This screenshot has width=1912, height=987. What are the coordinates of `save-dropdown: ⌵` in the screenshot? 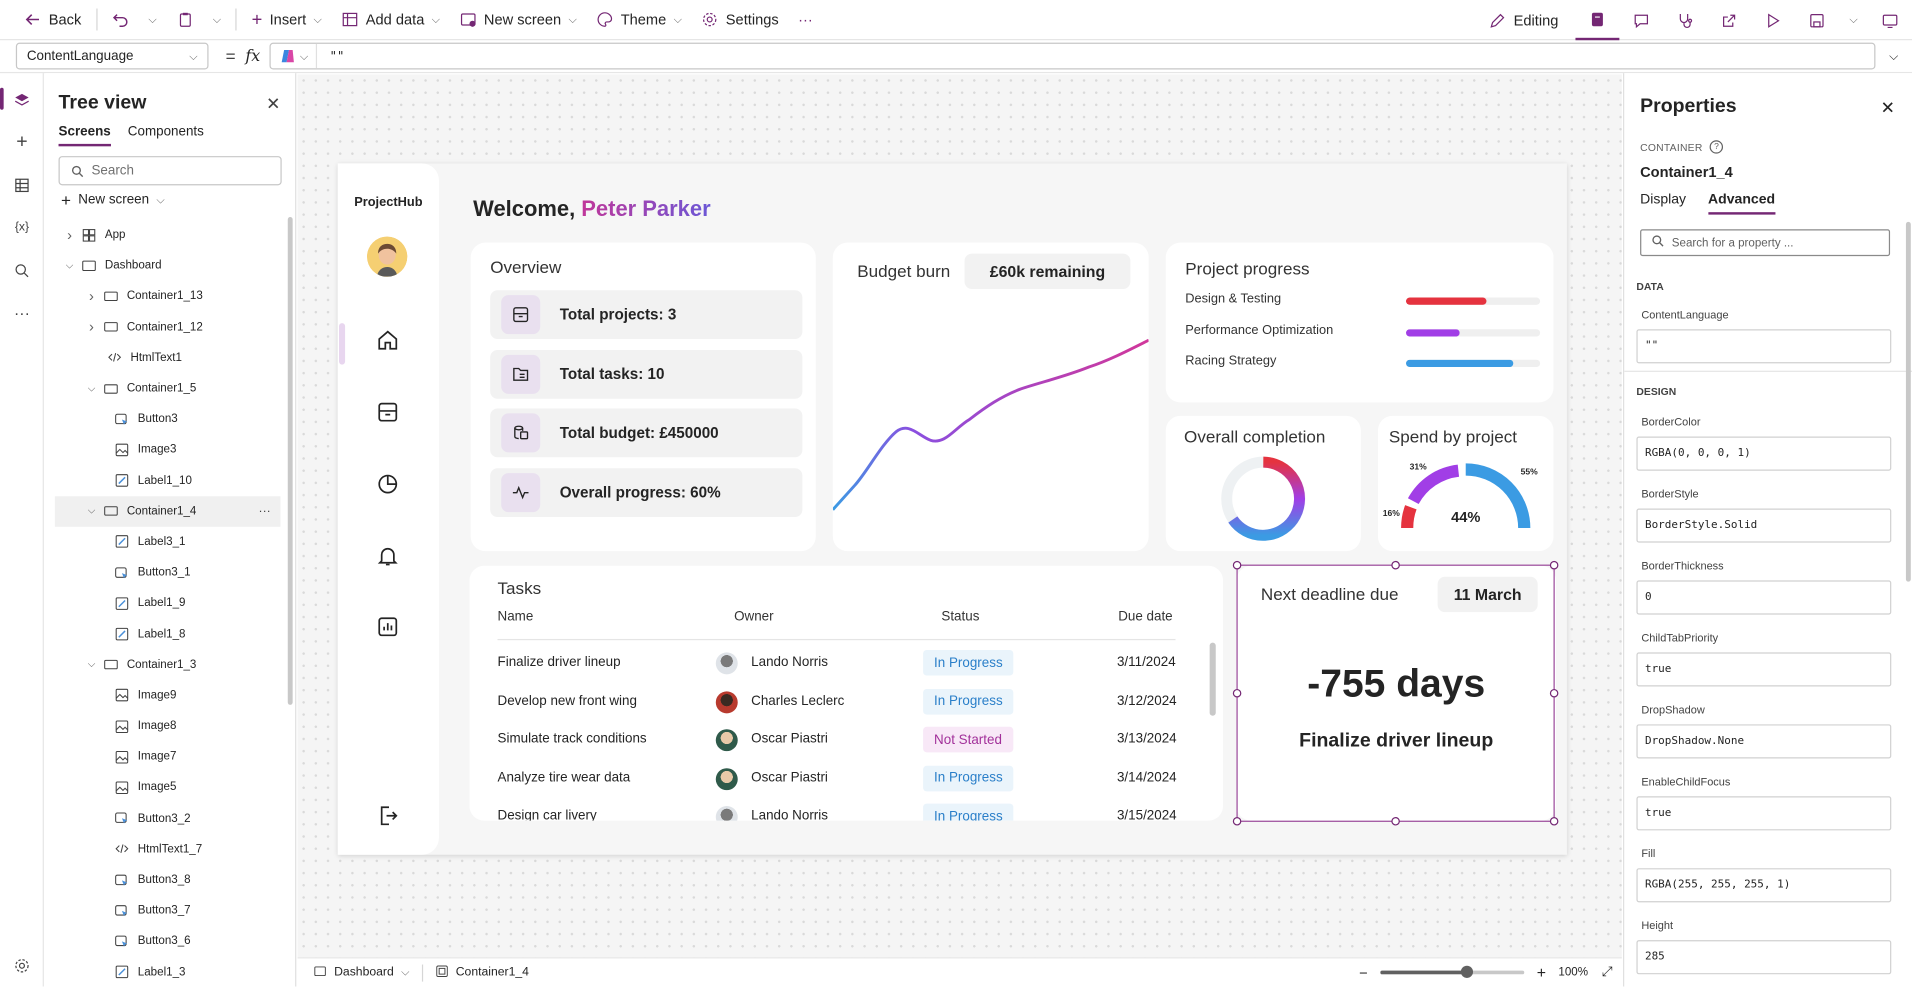 It's located at (1853, 20).